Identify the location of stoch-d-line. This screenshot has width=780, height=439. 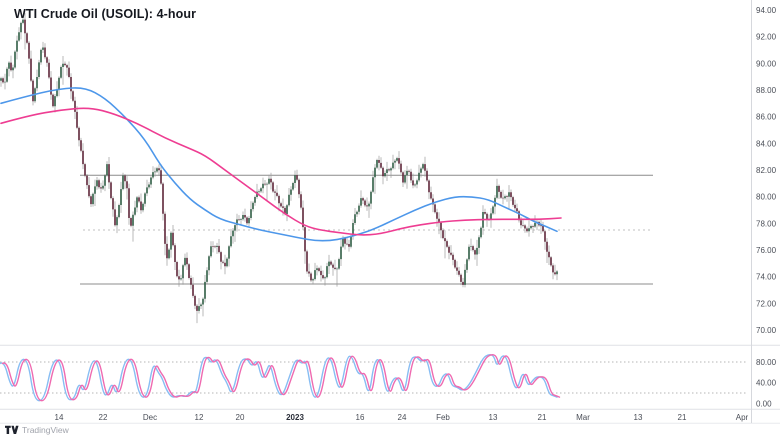
(281, 378).